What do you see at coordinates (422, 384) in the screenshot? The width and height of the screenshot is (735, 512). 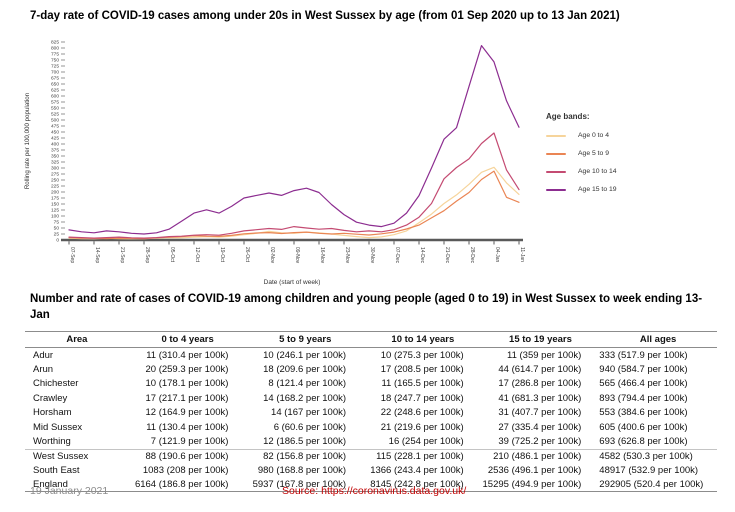 I see `value-cell: 11 (165.5 per 100k)` at bounding box center [422, 384].